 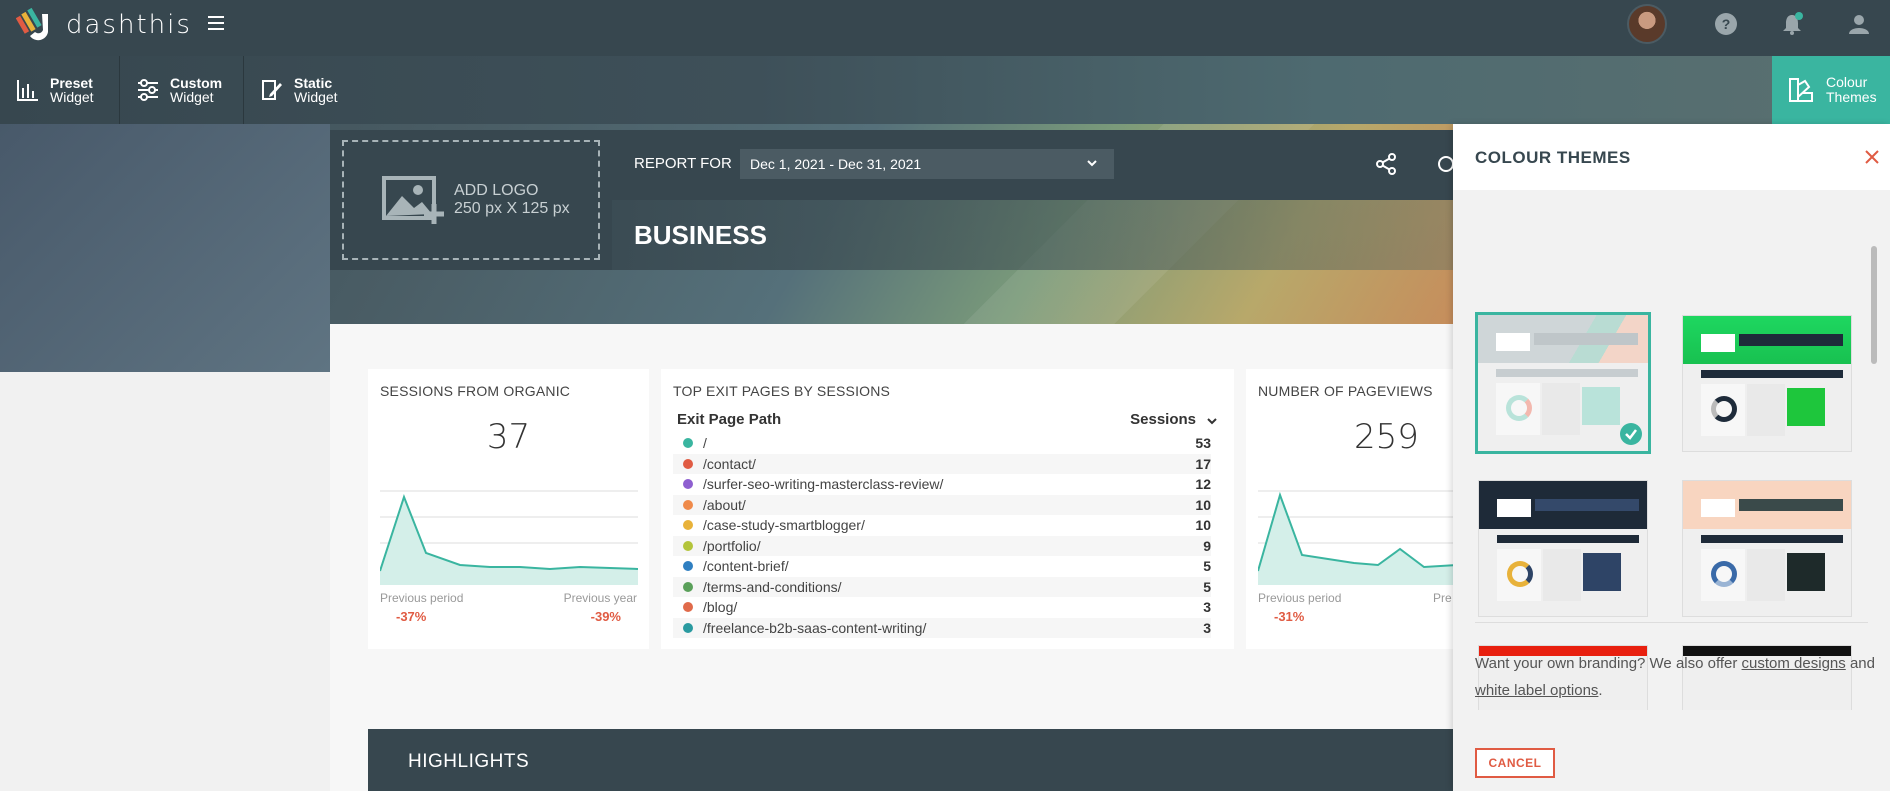 What do you see at coordinates (942, 566) in the screenshot?
I see `table-row: /content-brief/5` at bounding box center [942, 566].